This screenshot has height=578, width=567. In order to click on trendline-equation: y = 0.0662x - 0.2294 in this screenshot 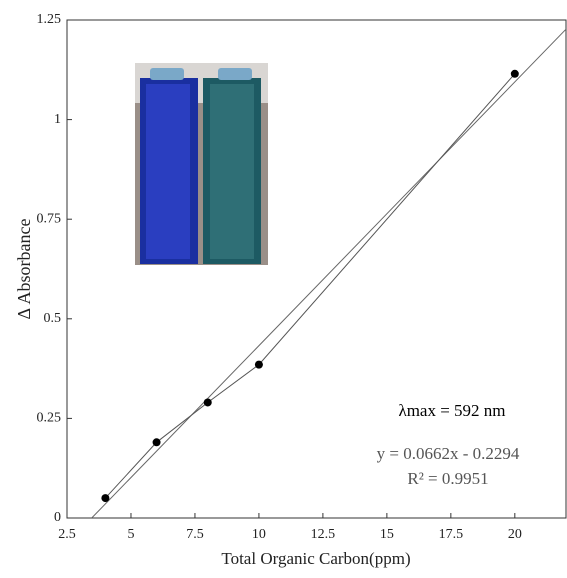, I will do `click(448, 453)`.